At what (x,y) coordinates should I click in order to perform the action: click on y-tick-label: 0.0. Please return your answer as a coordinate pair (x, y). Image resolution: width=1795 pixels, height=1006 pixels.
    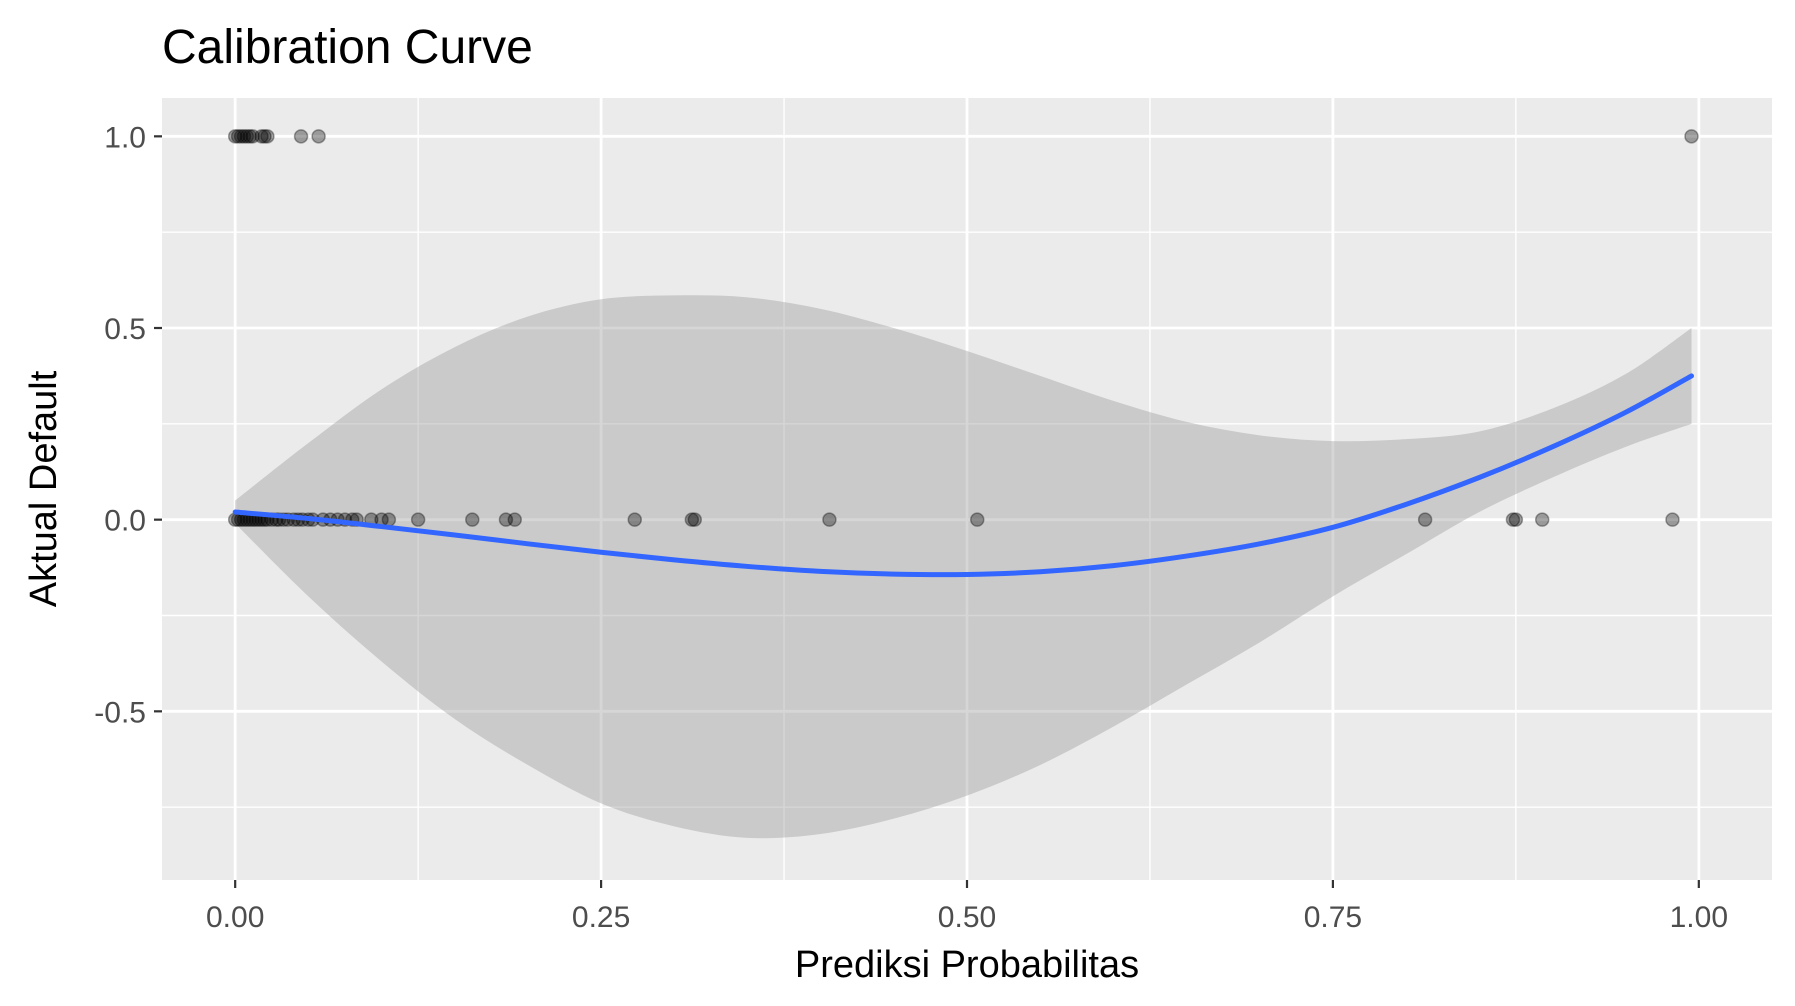
    Looking at the image, I should click on (125, 521).